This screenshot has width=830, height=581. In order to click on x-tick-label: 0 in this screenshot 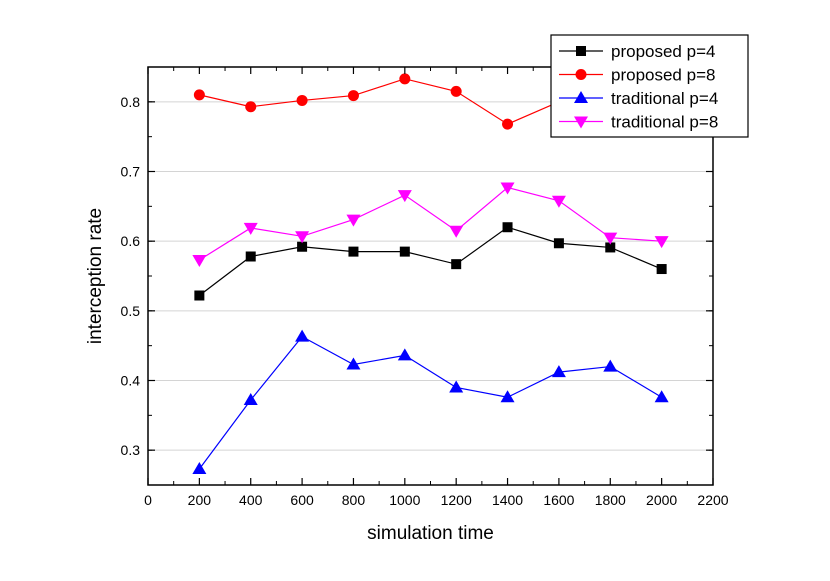, I will do `click(148, 500)`.